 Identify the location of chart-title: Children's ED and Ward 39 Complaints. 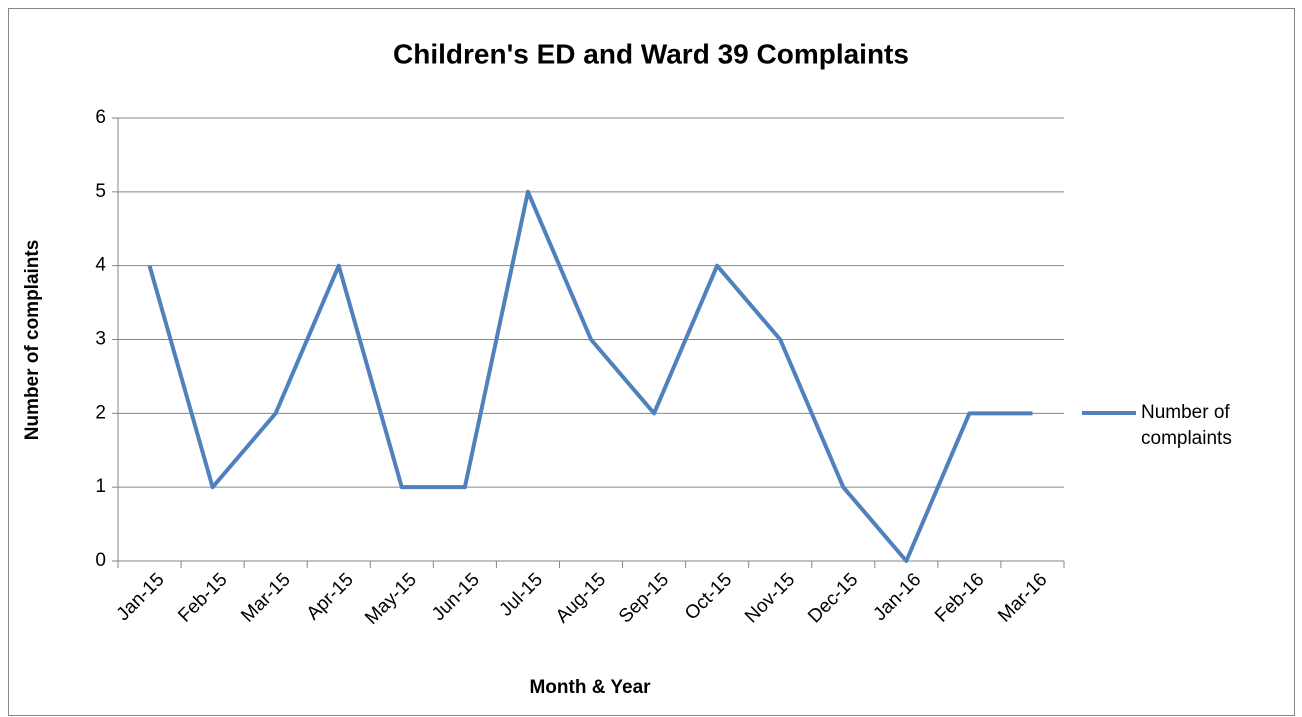
(651, 53).